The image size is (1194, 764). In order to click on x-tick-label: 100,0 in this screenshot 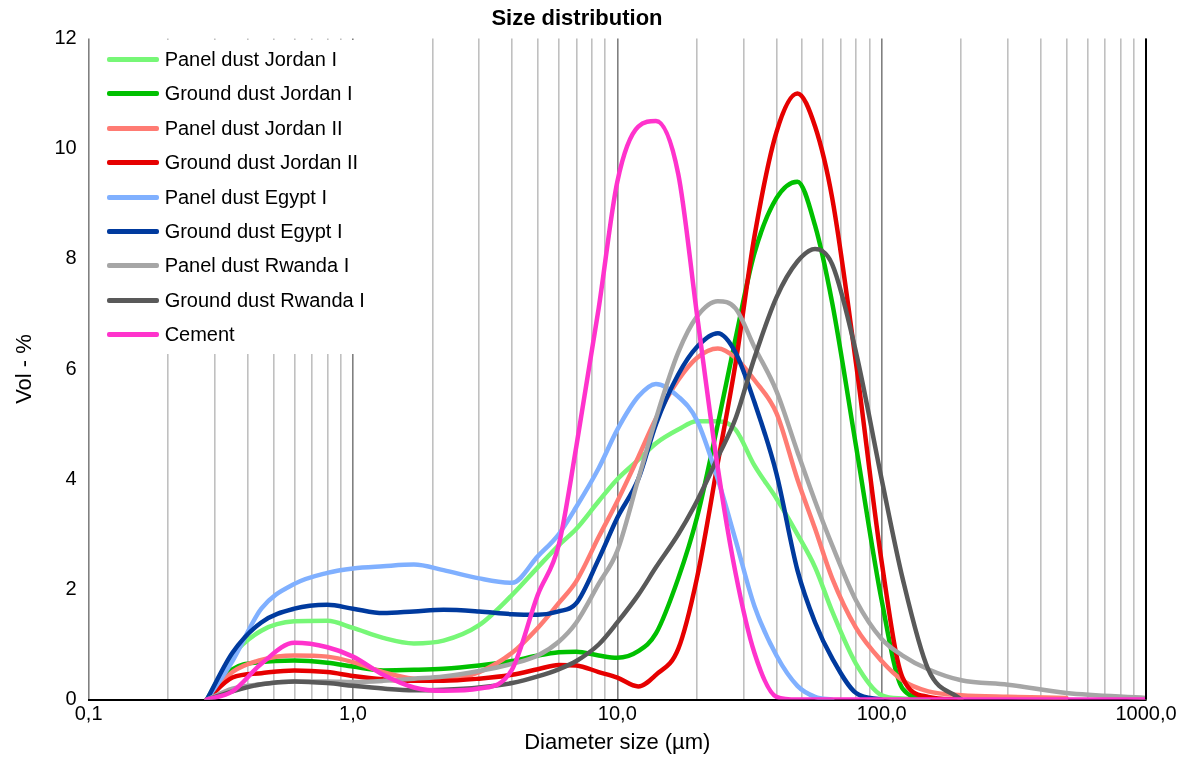, I will do `click(881, 713)`.